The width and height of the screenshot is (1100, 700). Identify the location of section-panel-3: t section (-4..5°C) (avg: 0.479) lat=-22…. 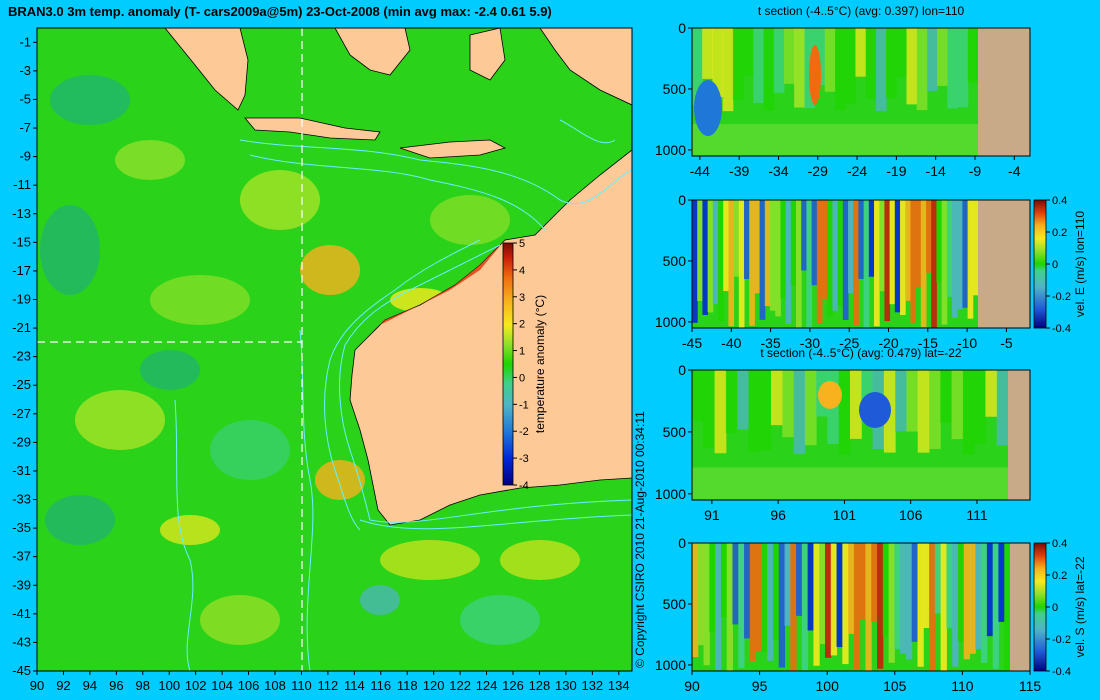
(843, 434).